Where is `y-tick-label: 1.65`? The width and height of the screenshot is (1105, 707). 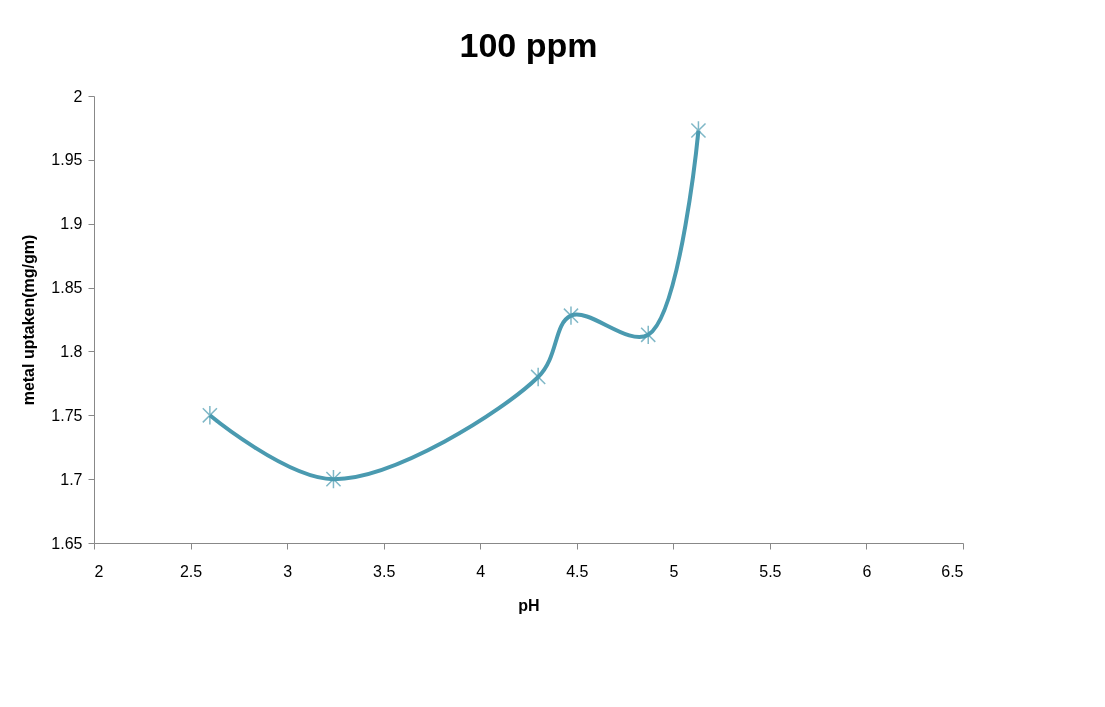 y-tick-label: 1.65 is located at coordinates (67, 543).